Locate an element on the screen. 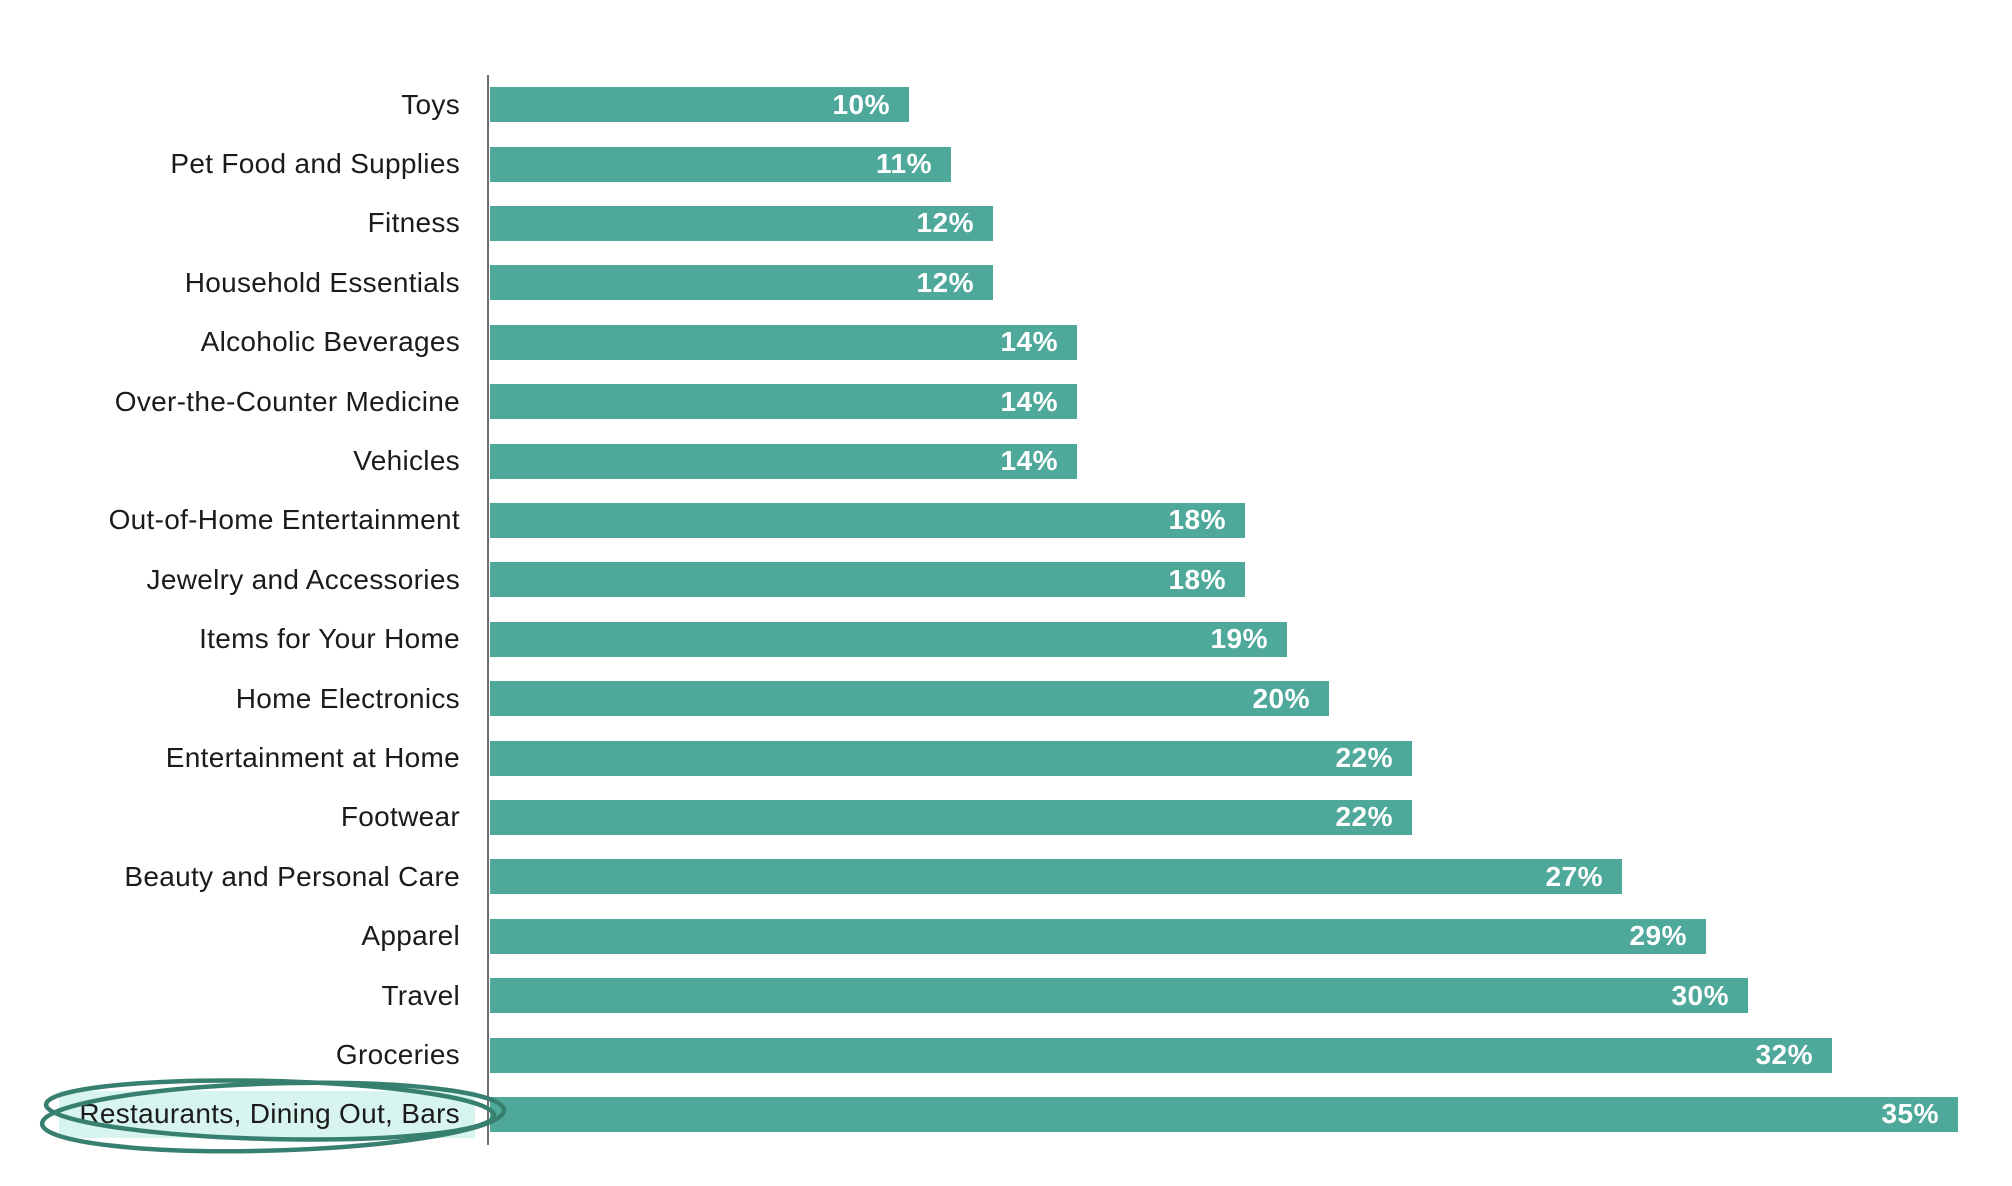  category-label: Jewelry and Accessories is located at coordinates (303, 579).